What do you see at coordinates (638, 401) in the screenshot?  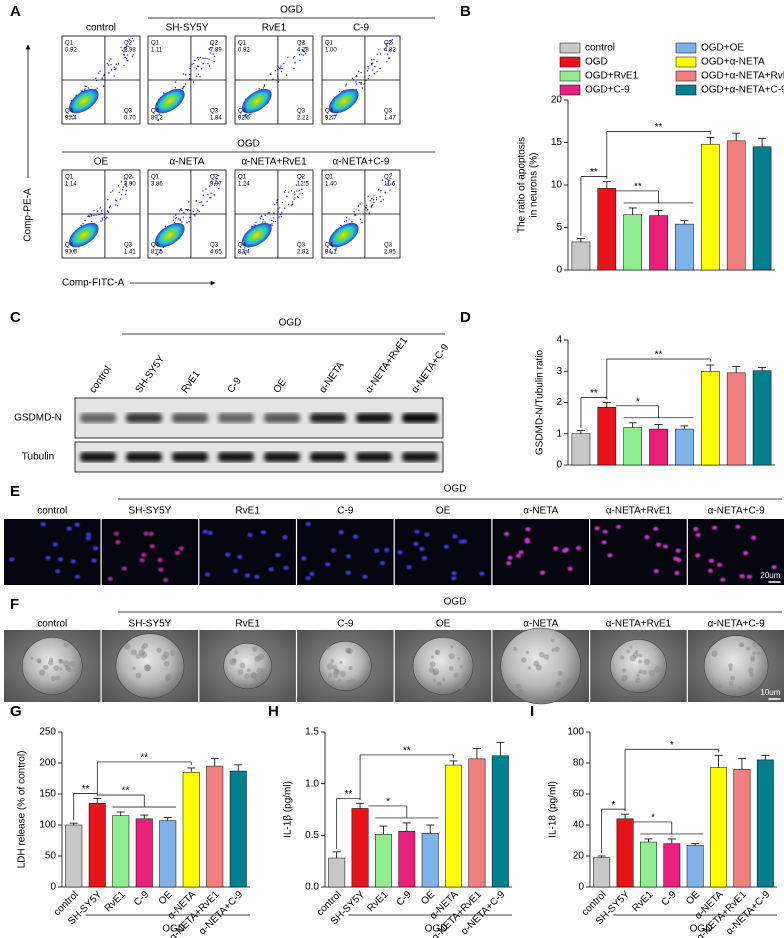 I see `significance-label: *` at bounding box center [638, 401].